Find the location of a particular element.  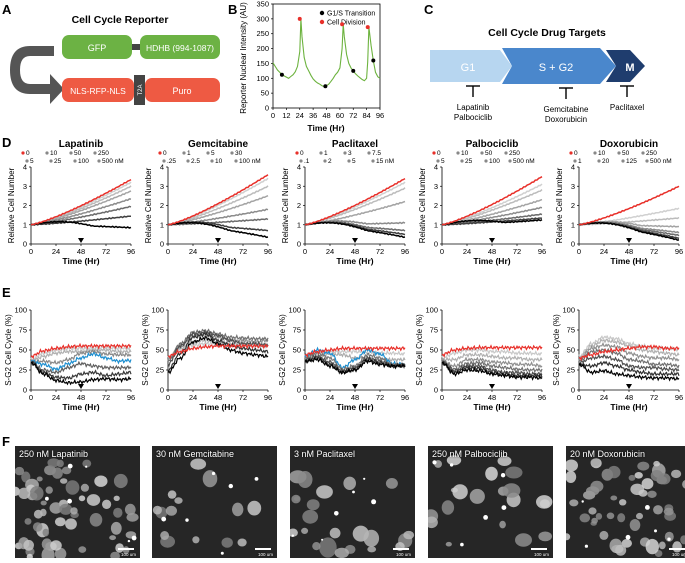

legend-label: 125 is located at coordinates (631, 161).